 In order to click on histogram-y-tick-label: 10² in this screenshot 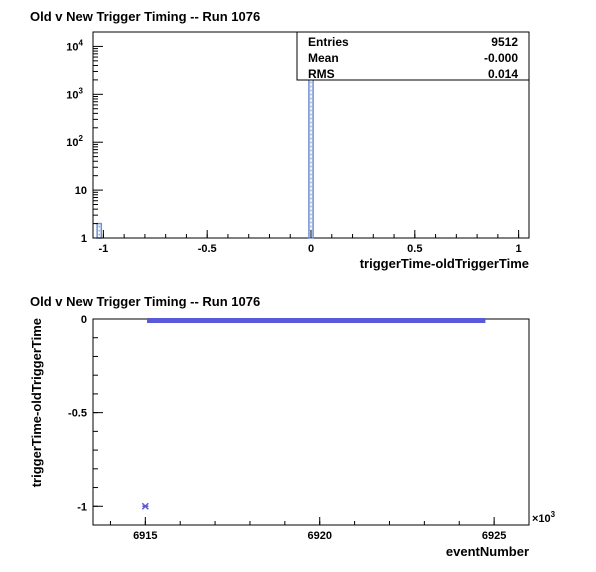, I will do `click(74, 141)`.